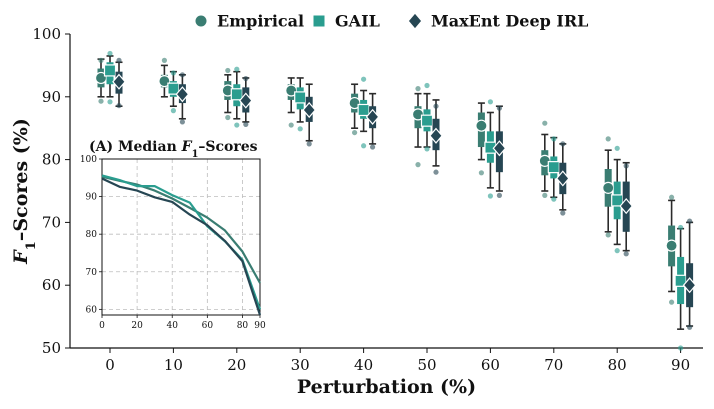 The width and height of the screenshot is (714, 409). What do you see at coordinates (260, 326) in the screenshot?
I see `inset-x-tick-label: 90` at bounding box center [260, 326].